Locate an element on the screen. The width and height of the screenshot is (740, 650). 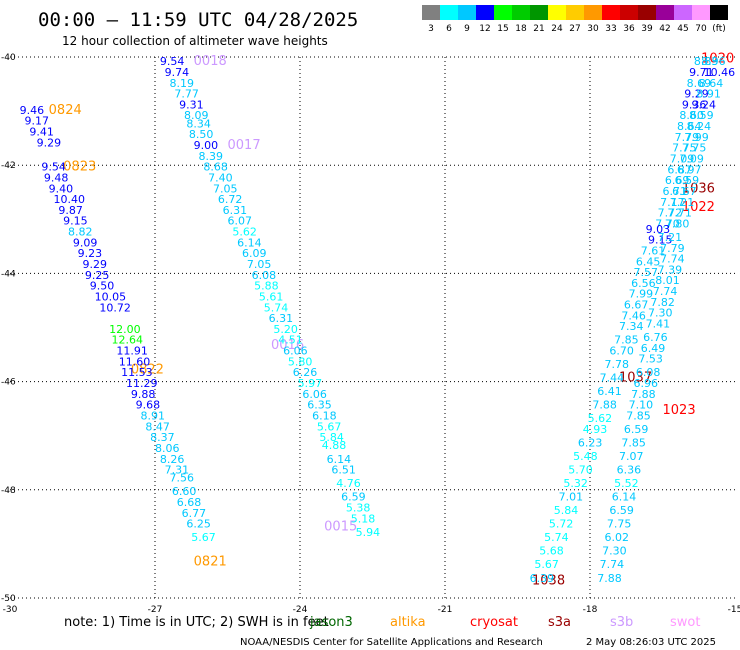
wave-height-point: 6.07 is located at coordinates (240, 221).